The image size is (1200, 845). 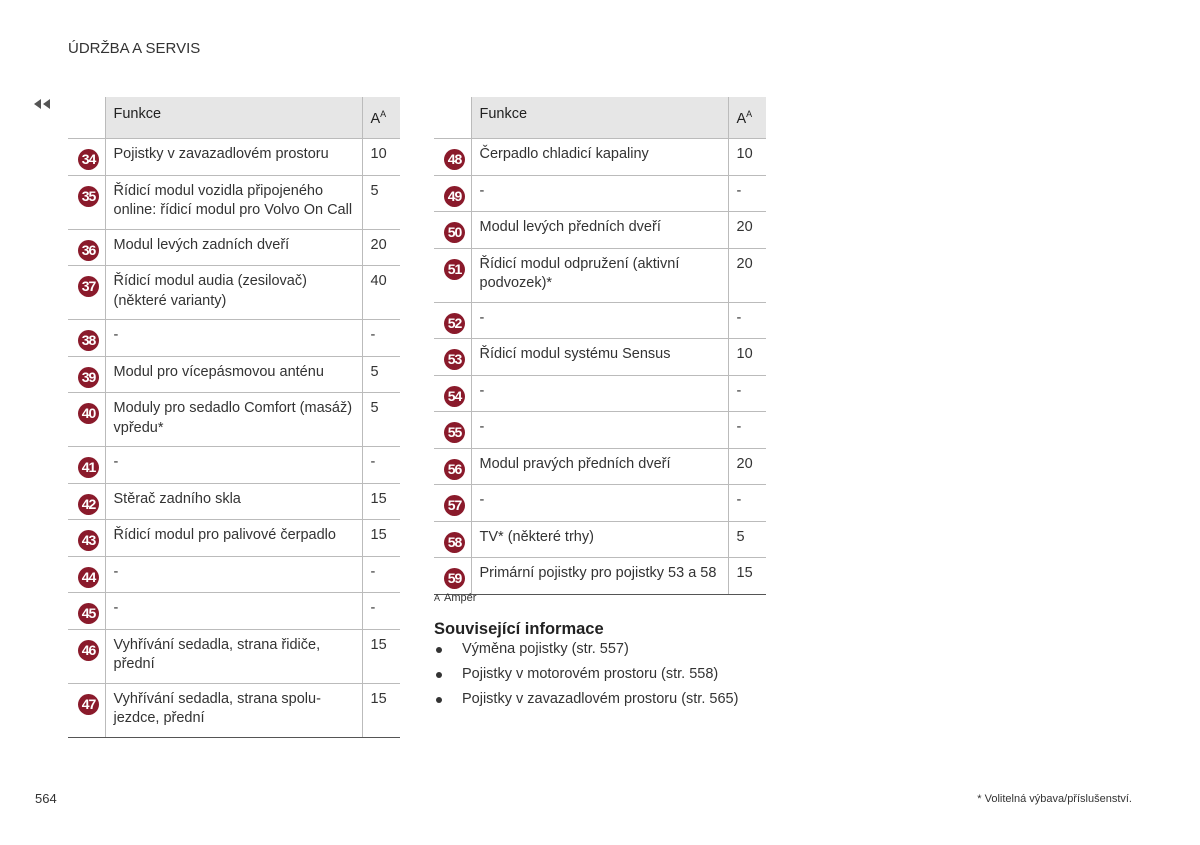 I want to click on header-amps: A, so click(x=741, y=118).